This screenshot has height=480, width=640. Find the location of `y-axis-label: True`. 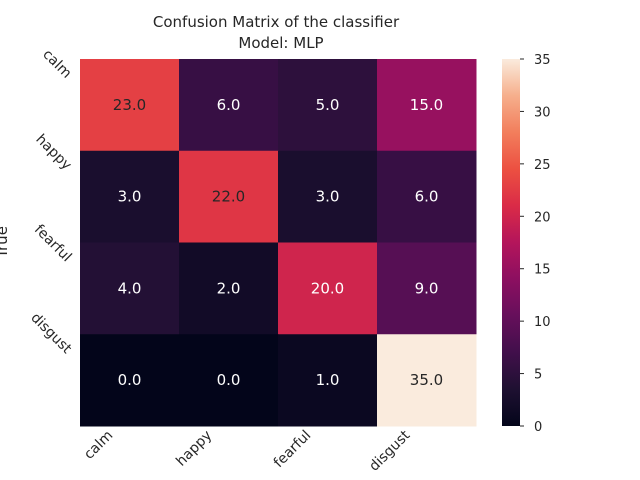

y-axis-label: True is located at coordinates (5, 242).